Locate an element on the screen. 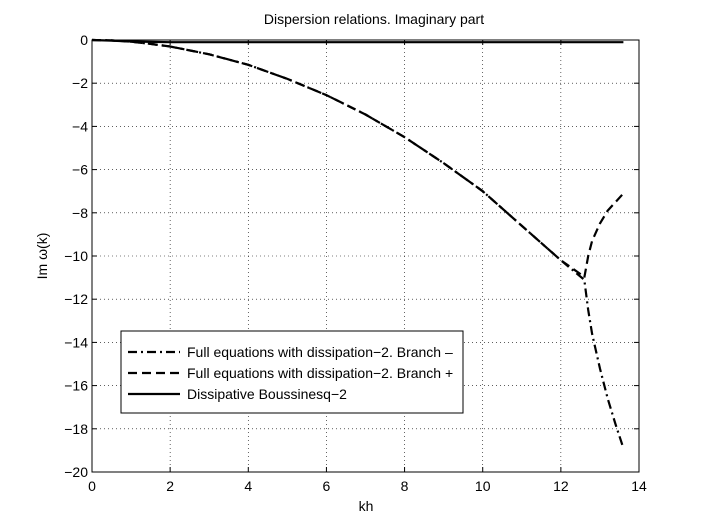 The height and width of the screenshot is (531, 706). legend-label-3: Dissipative Boussinesq−2 is located at coordinates (267, 394).